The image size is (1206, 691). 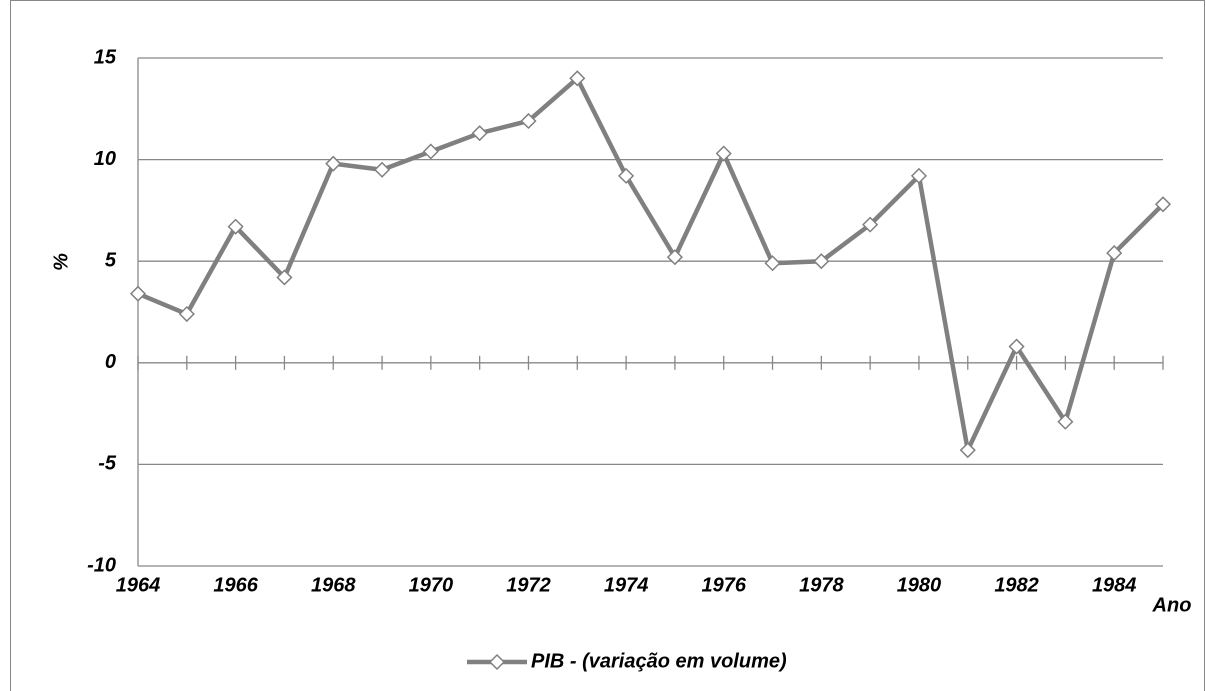 What do you see at coordinates (1172, 605) in the screenshot?
I see `x-axis-label: Ano` at bounding box center [1172, 605].